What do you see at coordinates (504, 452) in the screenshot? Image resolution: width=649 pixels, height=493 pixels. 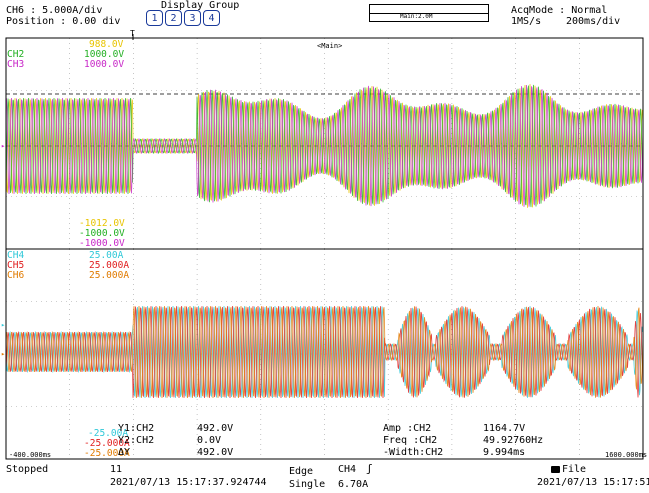 I see `measure-width-value: 9.994ms` at bounding box center [504, 452].